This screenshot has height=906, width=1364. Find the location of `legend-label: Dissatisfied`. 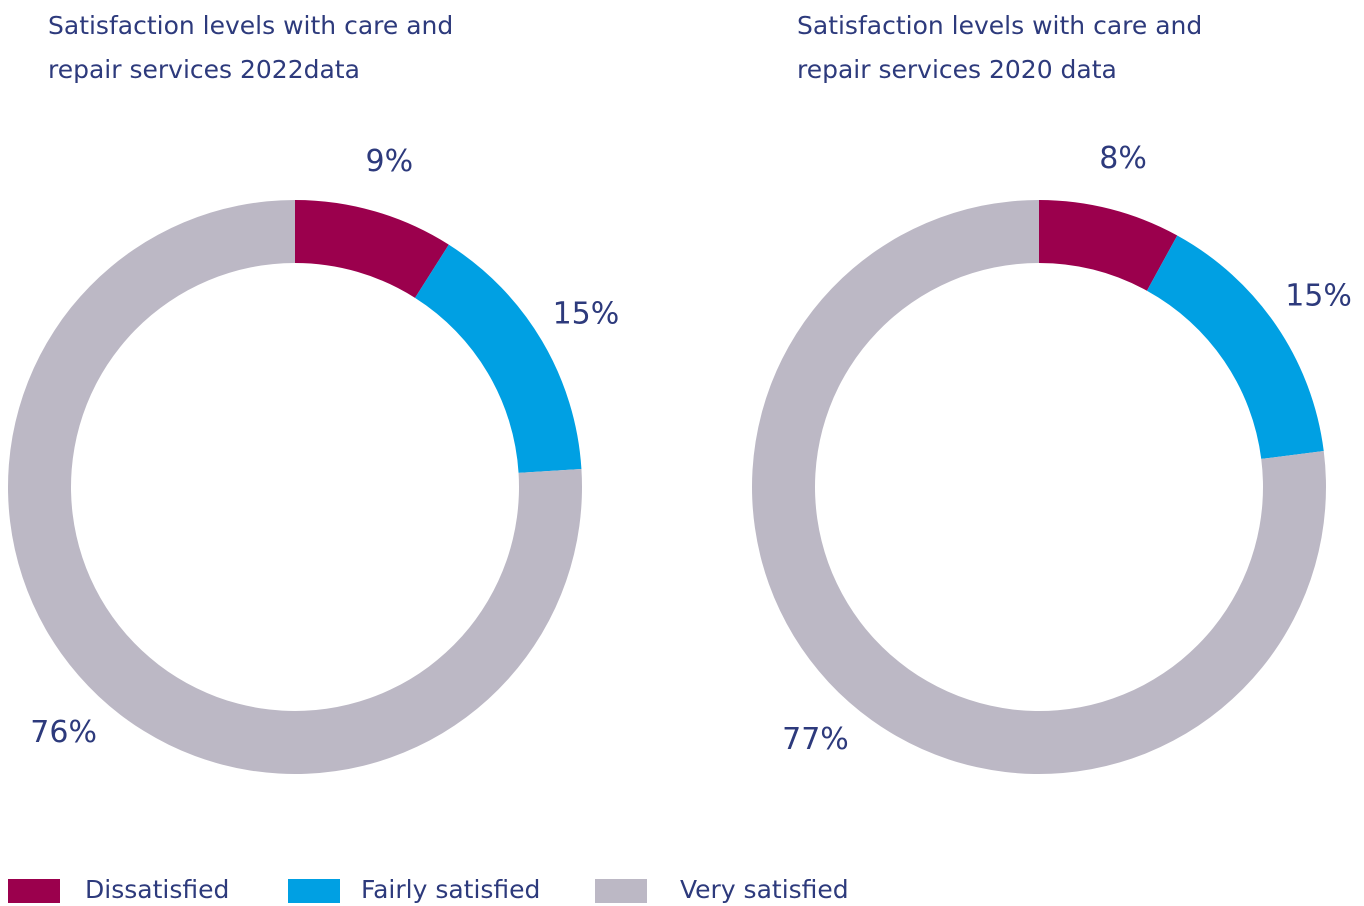

legend-label: Dissatisfied is located at coordinates (157, 889).